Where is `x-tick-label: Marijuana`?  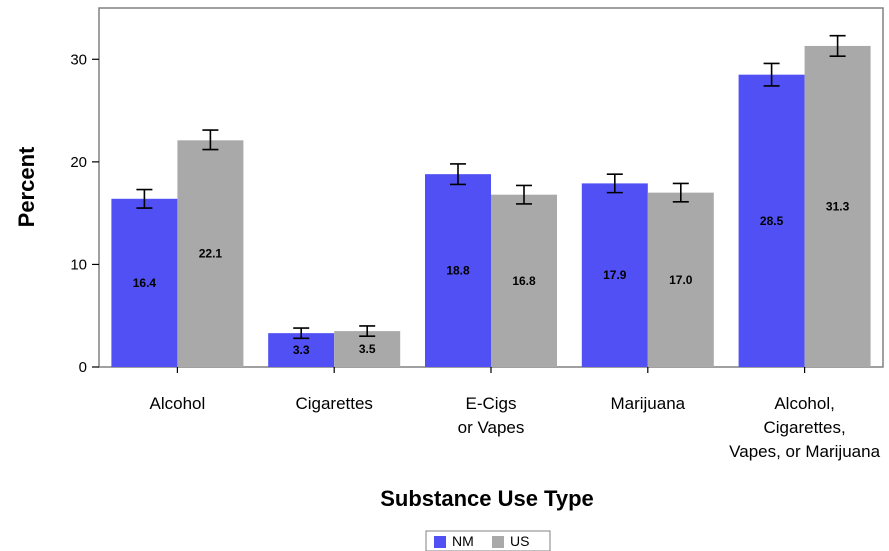 x-tick-label: Marijuana is located at coordinates (647, 403).